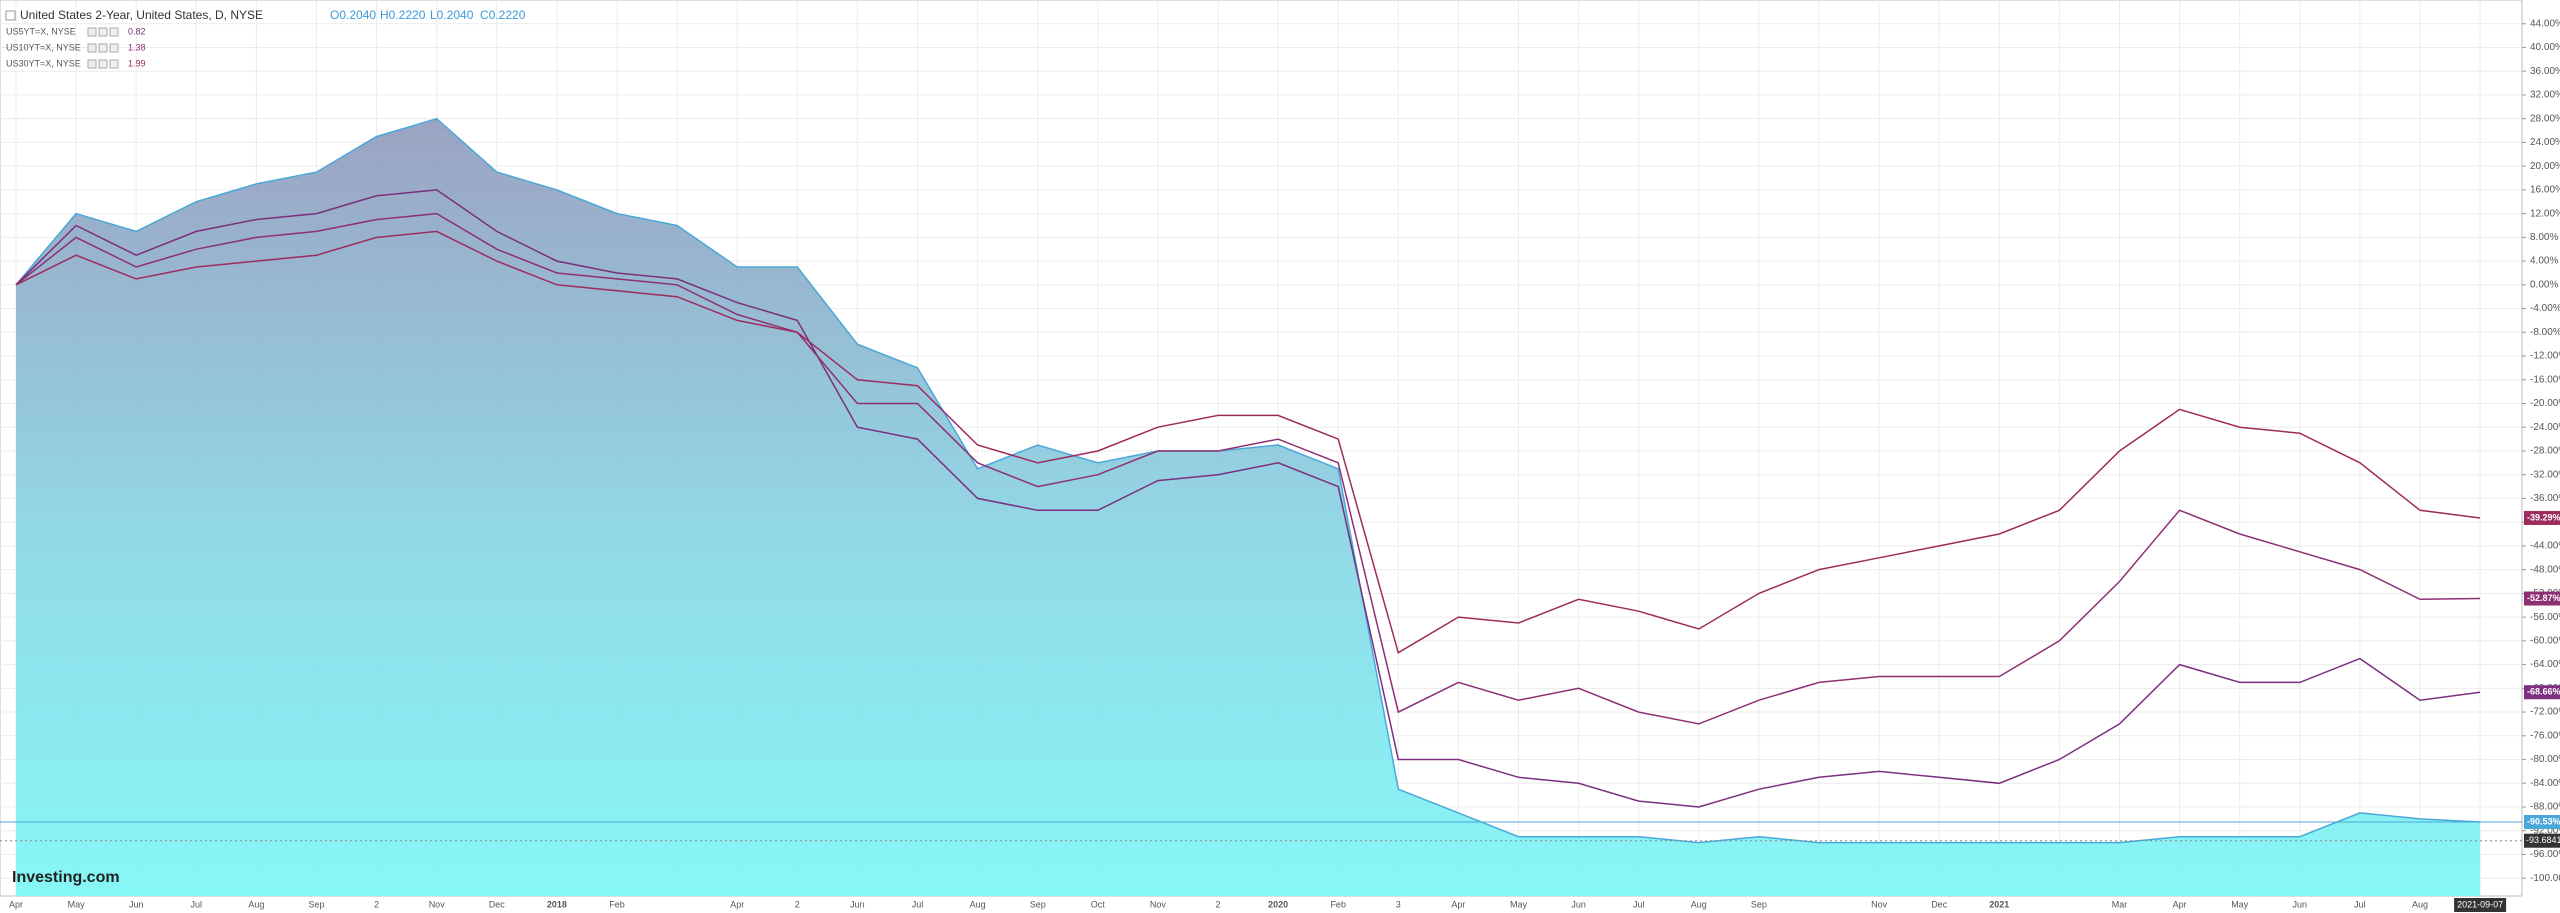 The image size is (2560, 913). Describe the element at coordinates (353, 15) in the screenshot. I see `legend-ohlc: O0.2040` at that location.